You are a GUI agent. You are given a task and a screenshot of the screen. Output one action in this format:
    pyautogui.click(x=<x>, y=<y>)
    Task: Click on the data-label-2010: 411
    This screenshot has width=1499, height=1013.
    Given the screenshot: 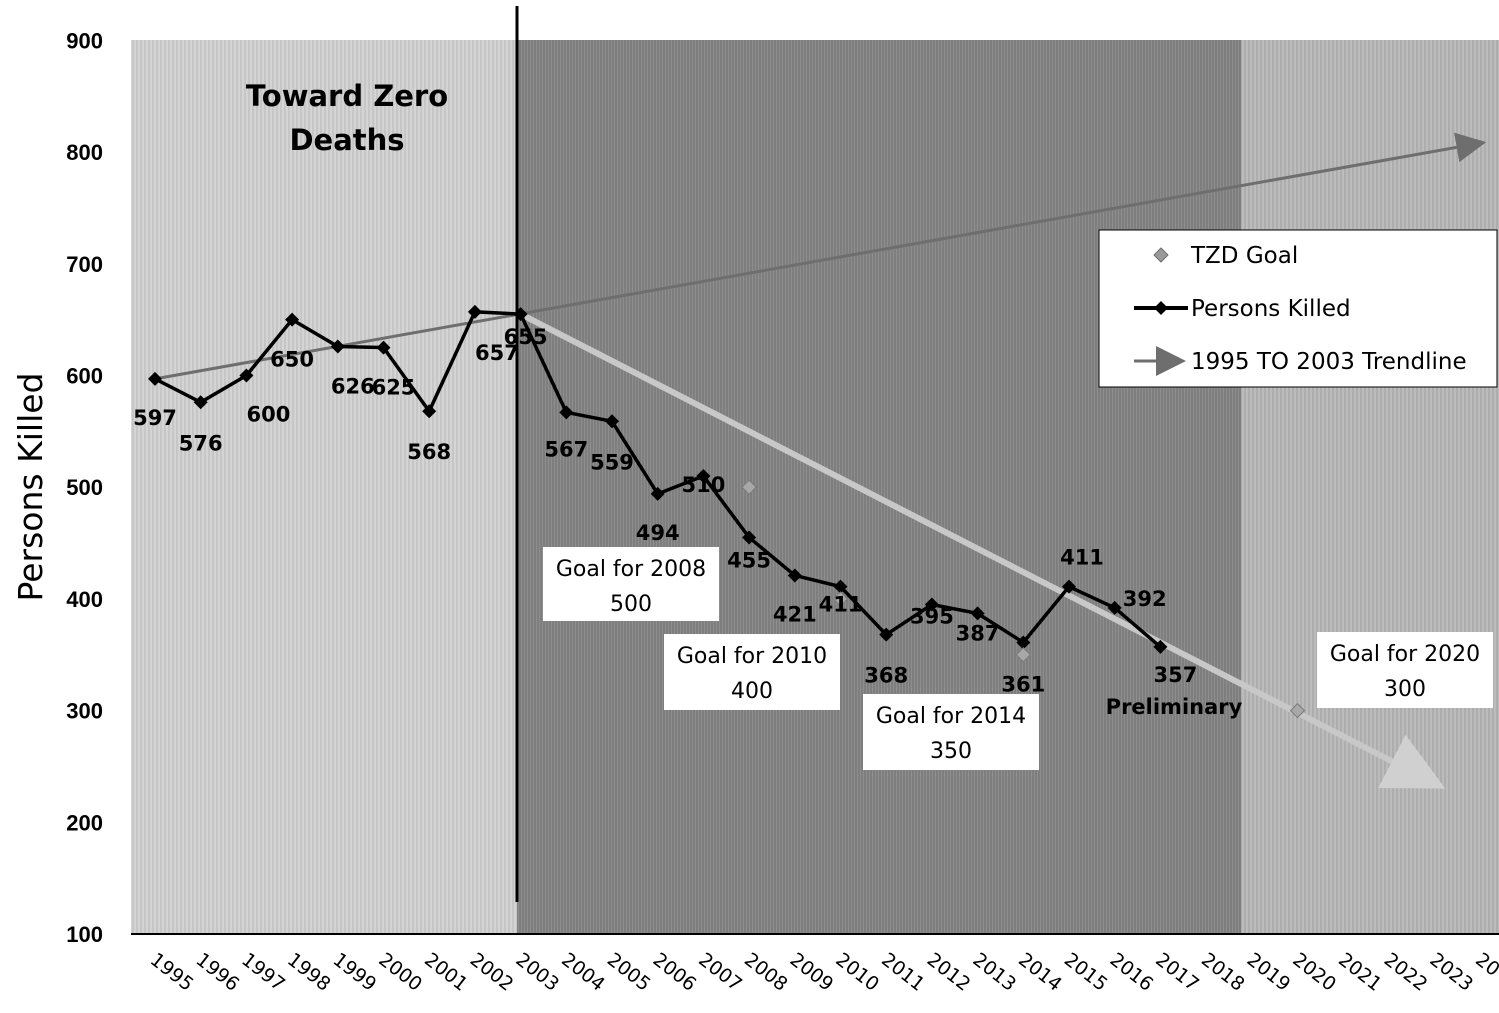 What is the action you would take?
    pyautogui.click(x=841, y=605)
    